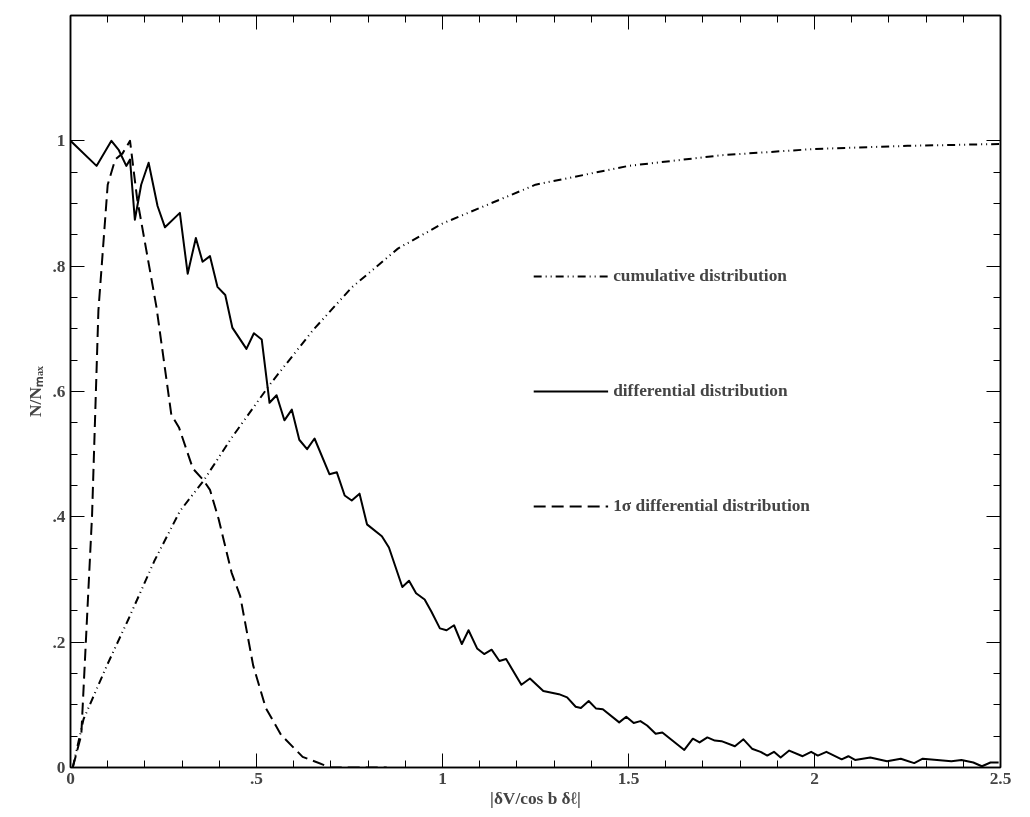 The height and width of the screenshot is (817, 1030). What do you see at coordinates (711, 506) in the screenshot?
I see `legend-label: 1σ differential distribution` at bounding box center [711, 506].